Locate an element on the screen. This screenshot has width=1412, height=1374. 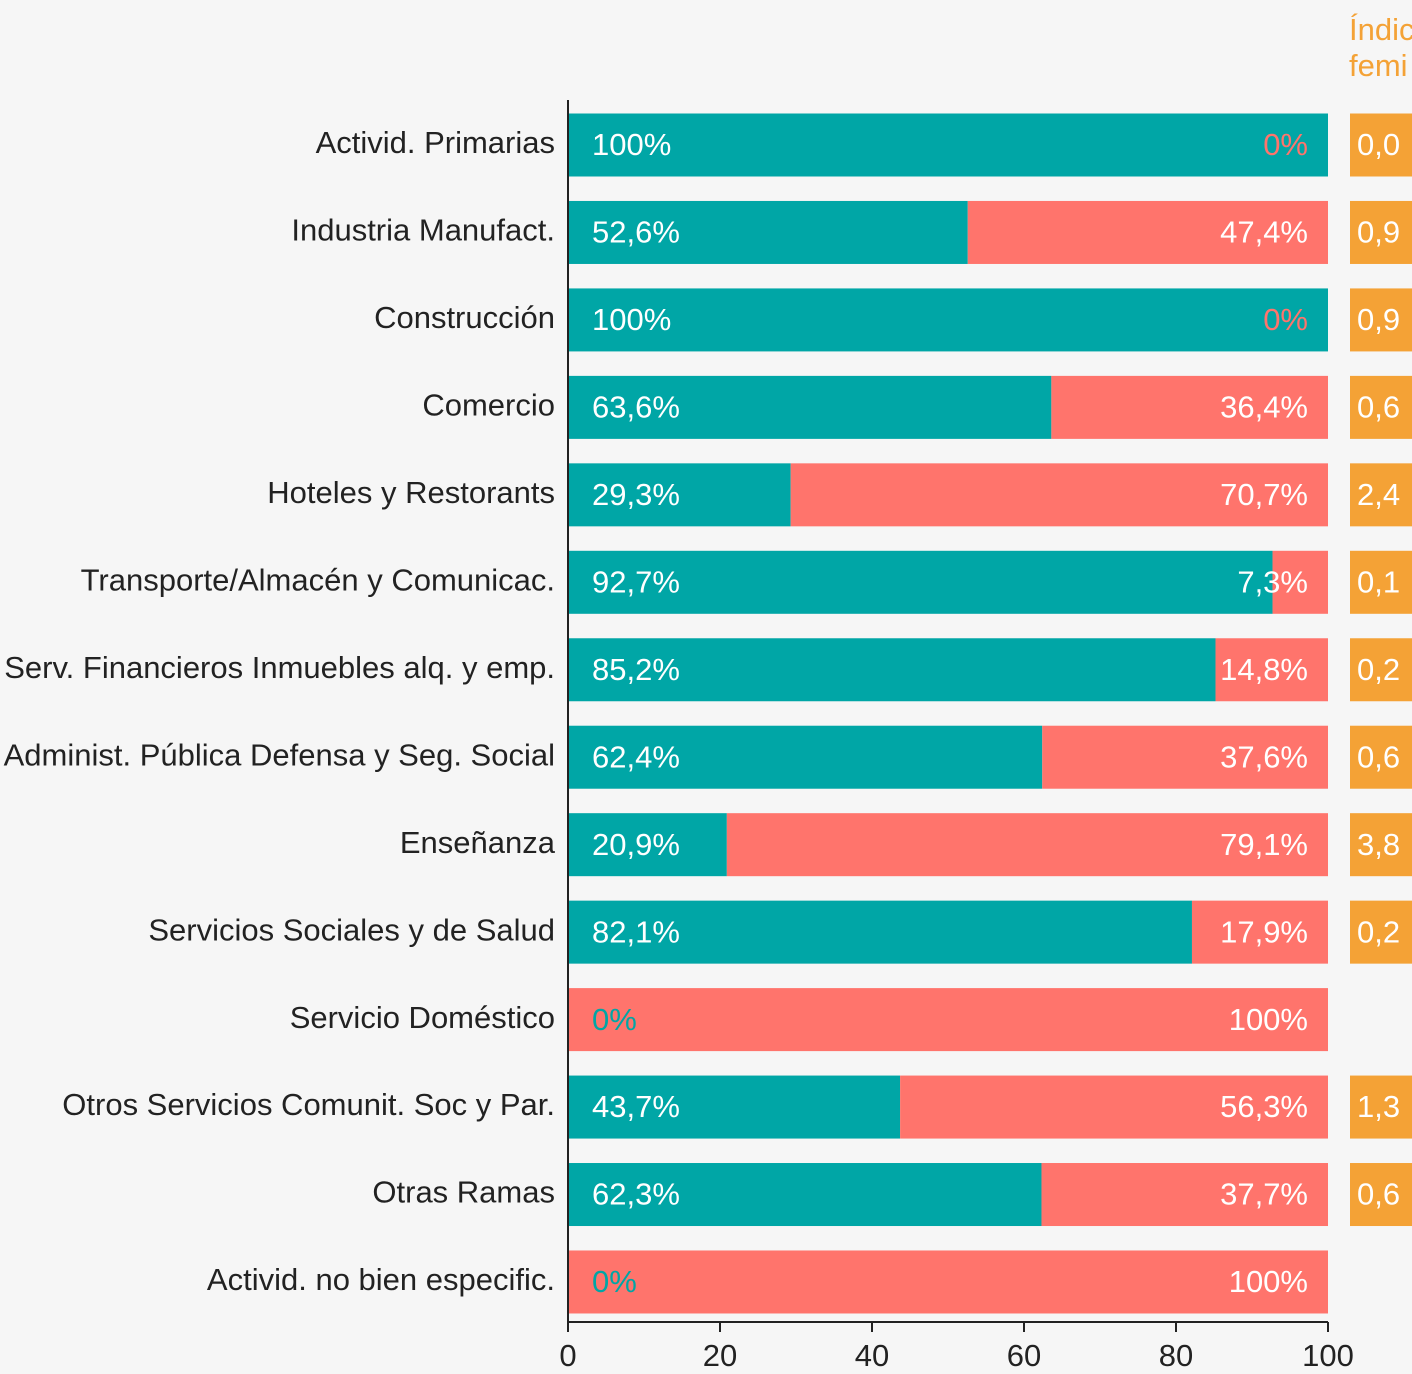
value-label: 52,6% is located at coordinates (636, 232).